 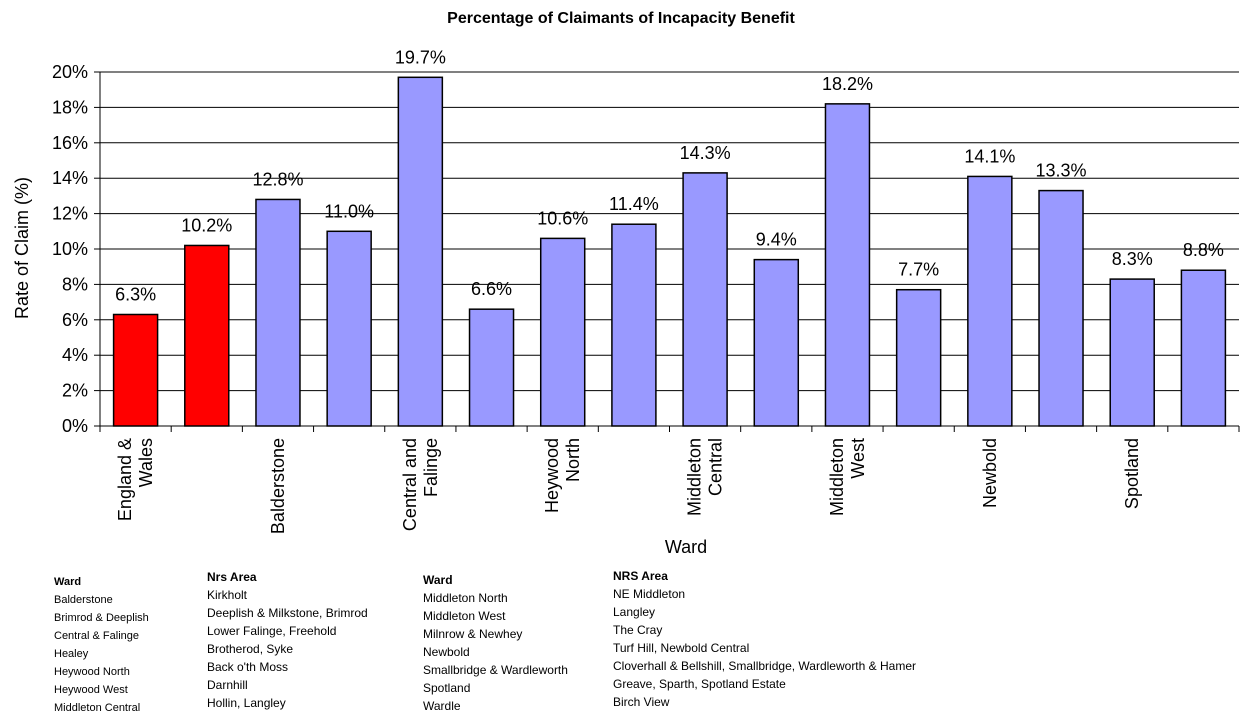 I want to click on y-tick-label: 16%, so click(x=70, y=143).